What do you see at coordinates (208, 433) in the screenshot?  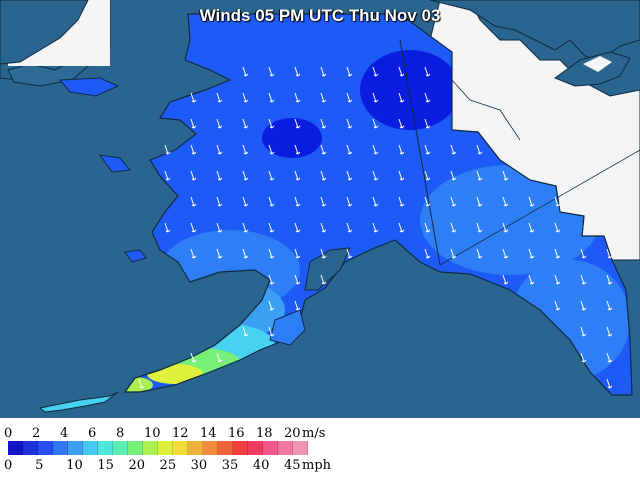 I see `legend-ms-tick: 14` at bounding box center [208, 433].